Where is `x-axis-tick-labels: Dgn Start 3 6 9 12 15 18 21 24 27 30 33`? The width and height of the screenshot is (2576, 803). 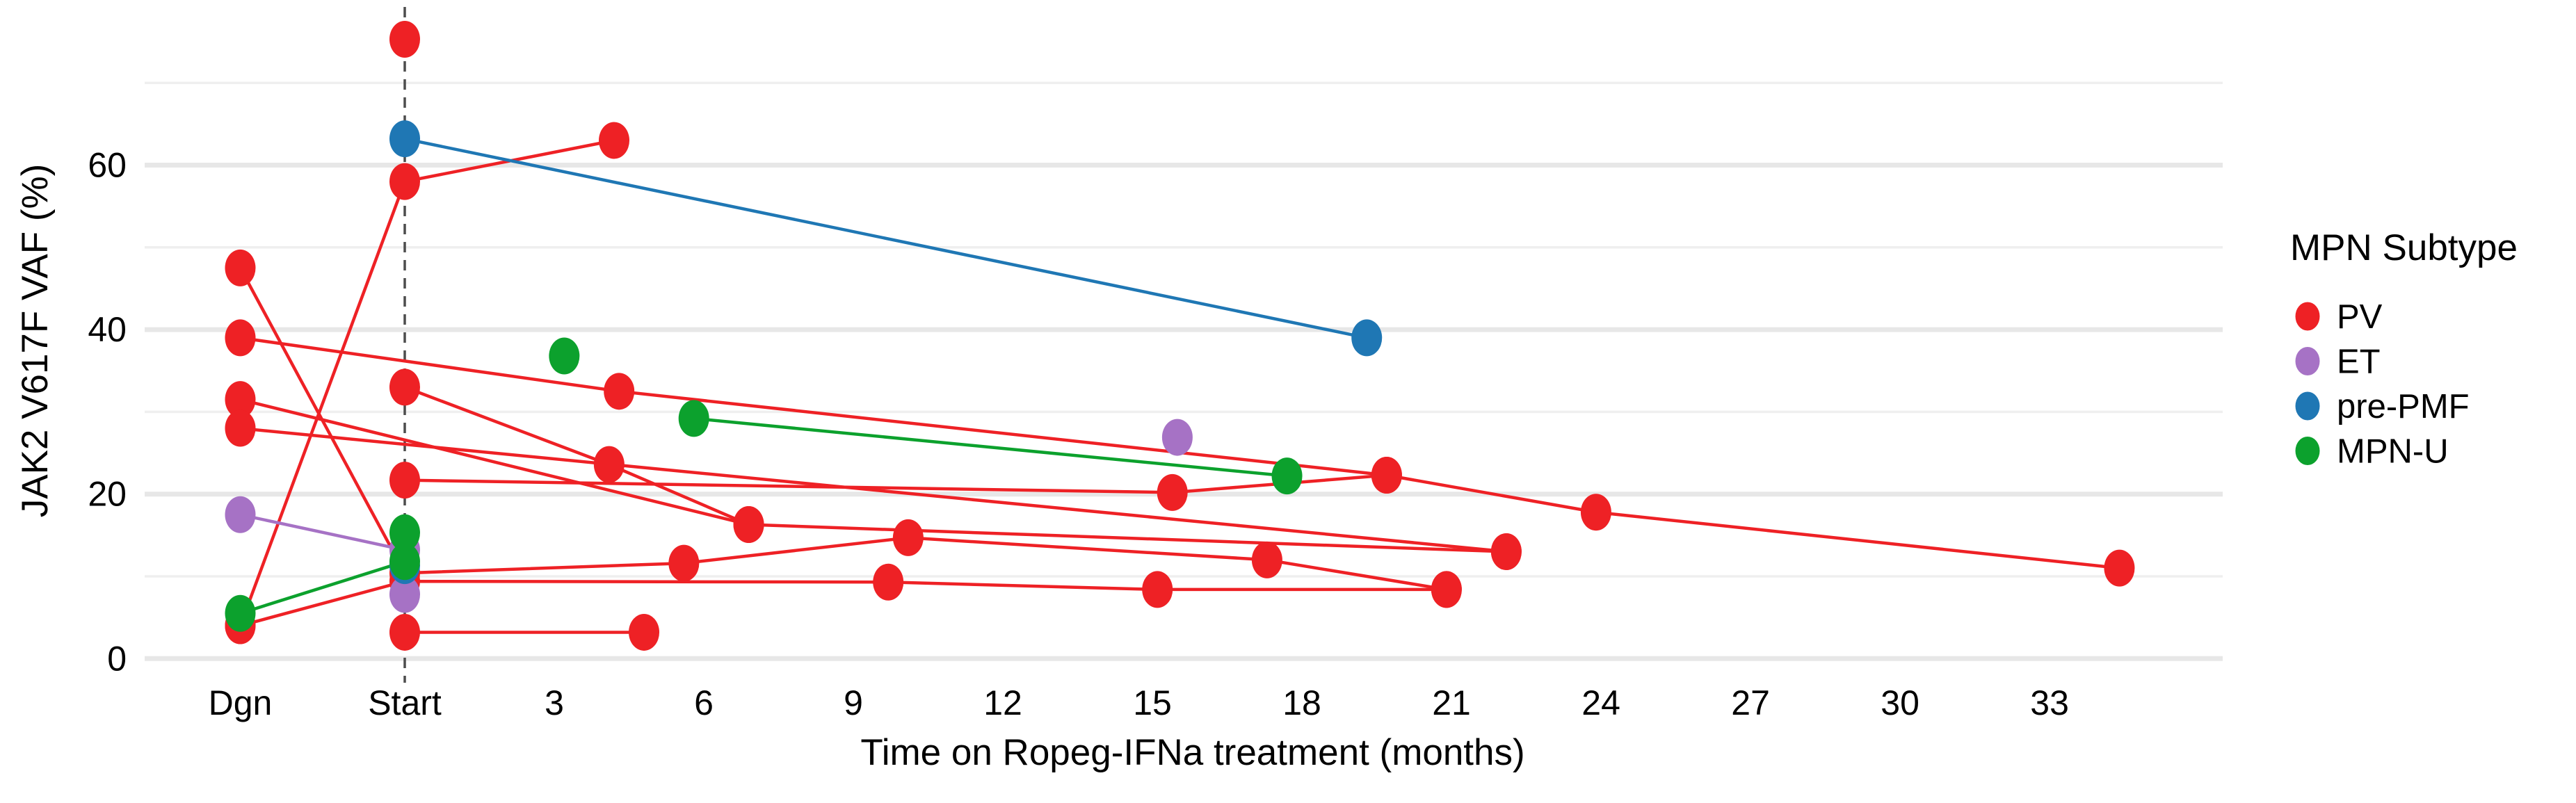 x-axis-tick-labels: Dgn Start 3 6 9 12 15 18 21 24 27 30 33 is located at coordinates (1139, 702).